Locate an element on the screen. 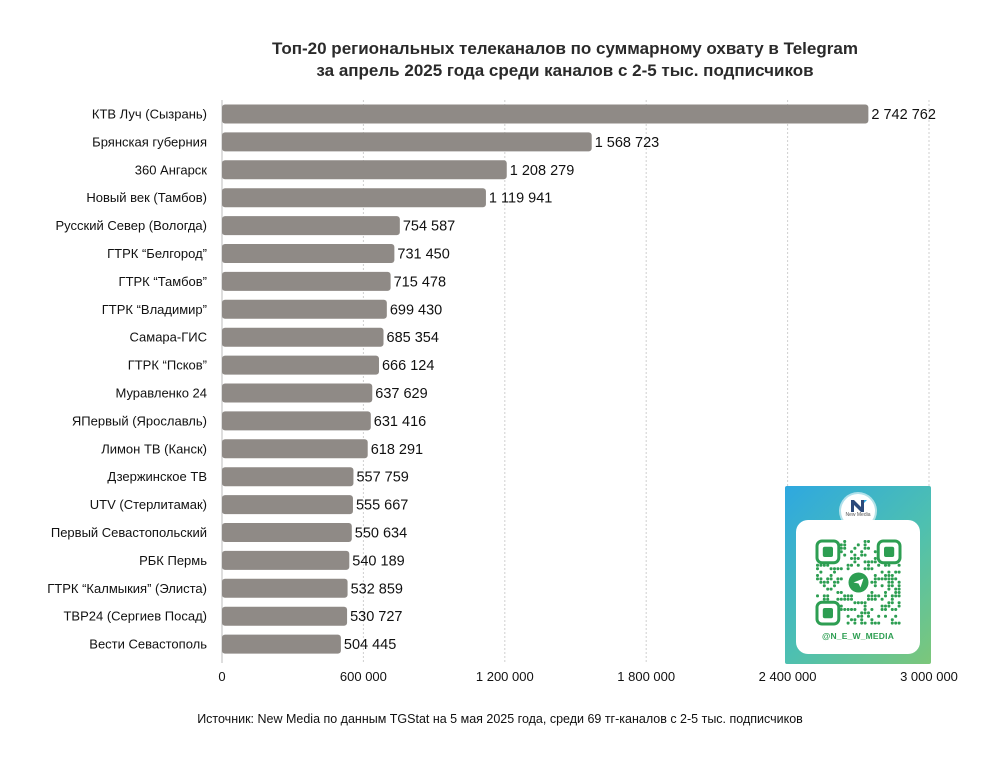 The width and height of the screenshot is (1000, 767). qr-card-inner: @N_E_W_MEDIA is located at coordinates (858, 587).